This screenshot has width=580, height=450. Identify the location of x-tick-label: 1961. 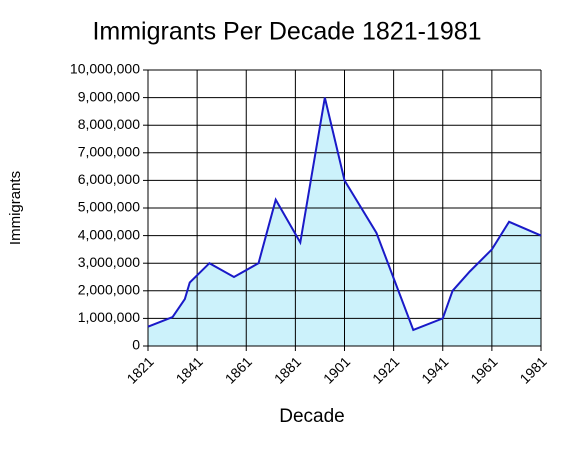
(483, 369).